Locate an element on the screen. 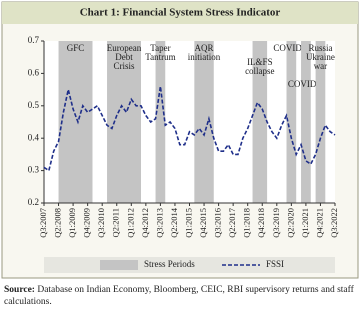 This screenshot has width=360, height=316. x-tick-label: Q1:2009 is located at coordinates (72, 223).